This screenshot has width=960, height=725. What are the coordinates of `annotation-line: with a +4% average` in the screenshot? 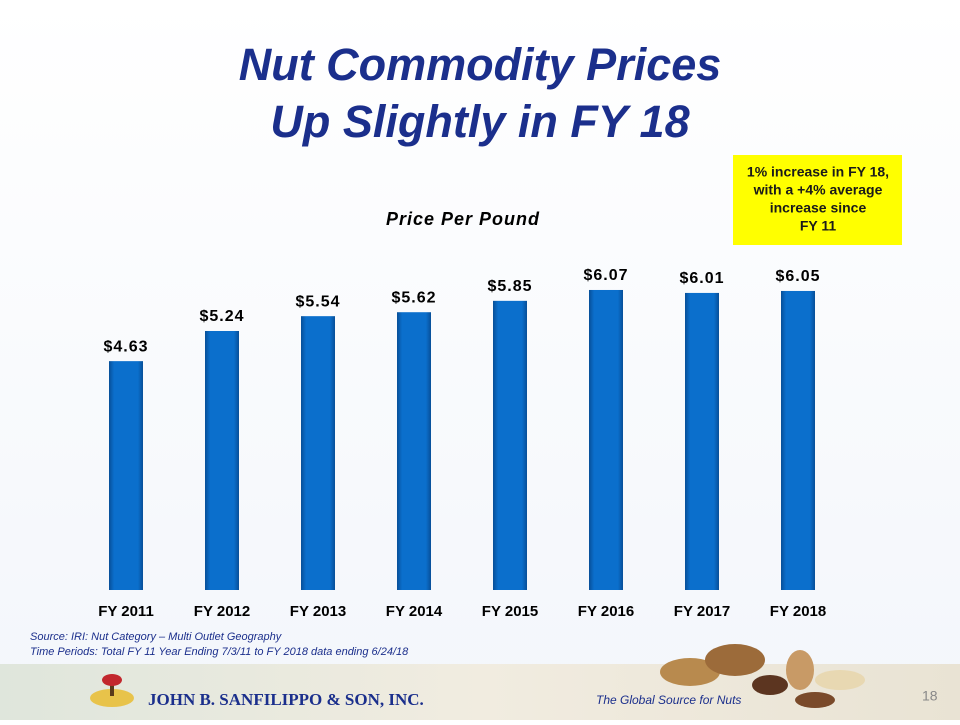 It's located at (818, 190).